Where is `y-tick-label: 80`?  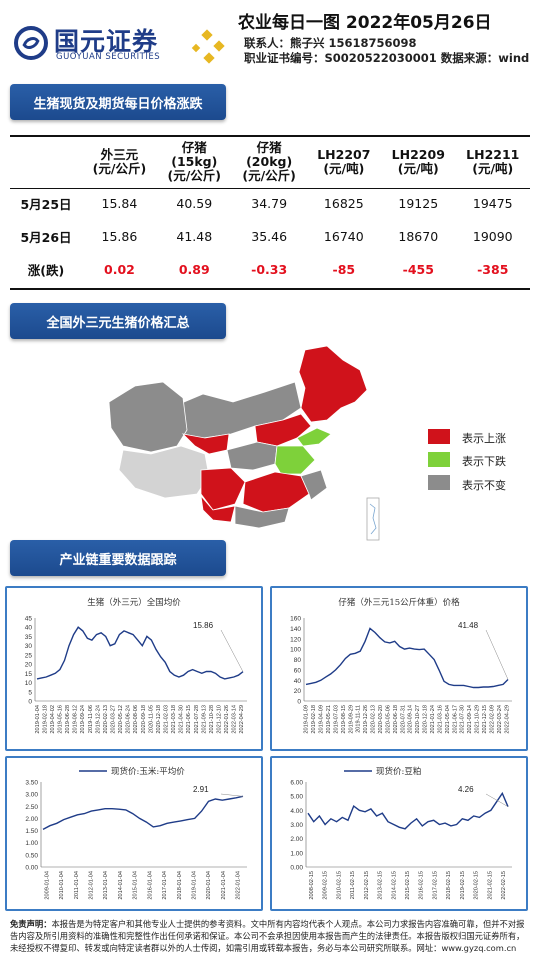 y-tick-label: 80 is located at coordinates (298, 660).